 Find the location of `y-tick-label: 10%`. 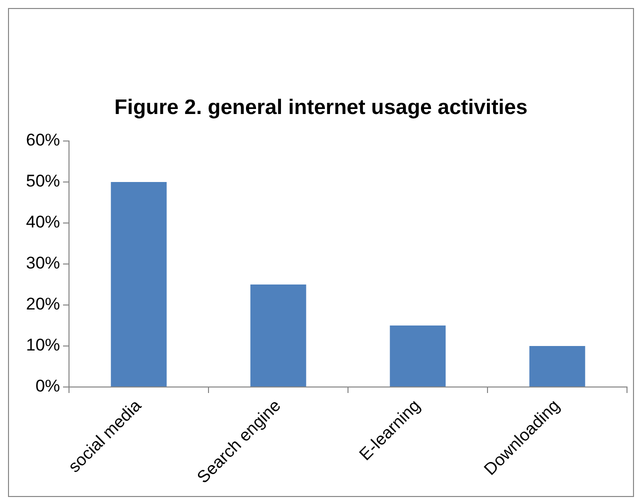

y-tick-label: 10% is located at coordinates (43, 345).